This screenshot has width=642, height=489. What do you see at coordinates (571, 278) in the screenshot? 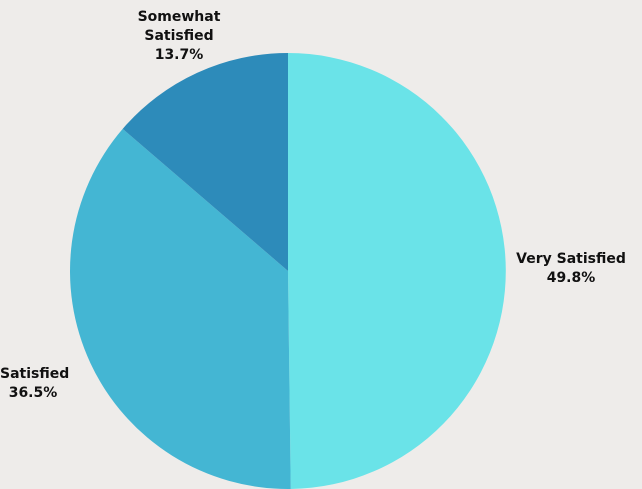
I see `slice-value-very-satisfied: 49.8%` at bounding box center [571, 278].